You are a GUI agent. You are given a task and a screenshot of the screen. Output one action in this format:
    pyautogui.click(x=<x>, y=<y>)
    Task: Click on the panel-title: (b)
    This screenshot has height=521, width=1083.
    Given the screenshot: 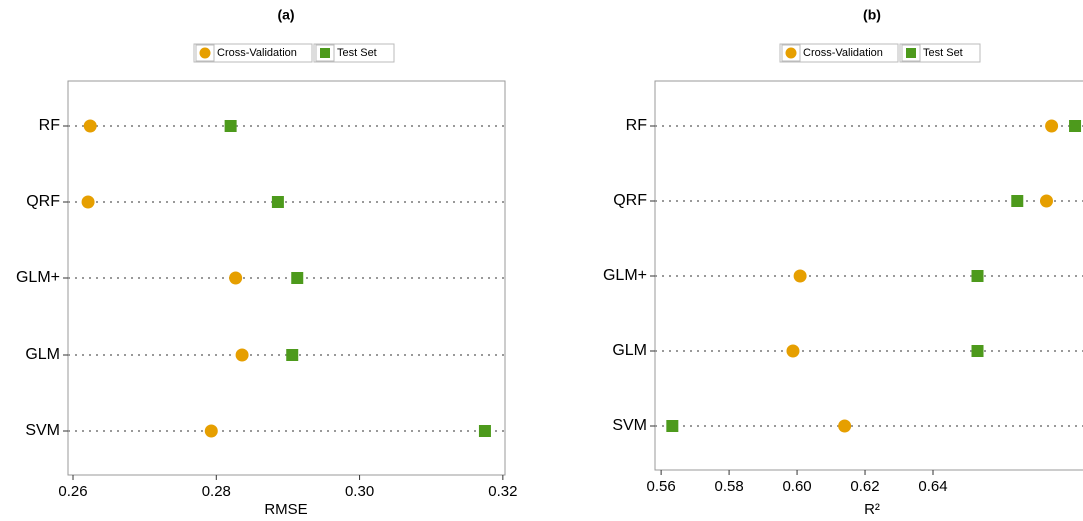 What is the action you would take?
    pyautogui.click(x=872, y=15)
    